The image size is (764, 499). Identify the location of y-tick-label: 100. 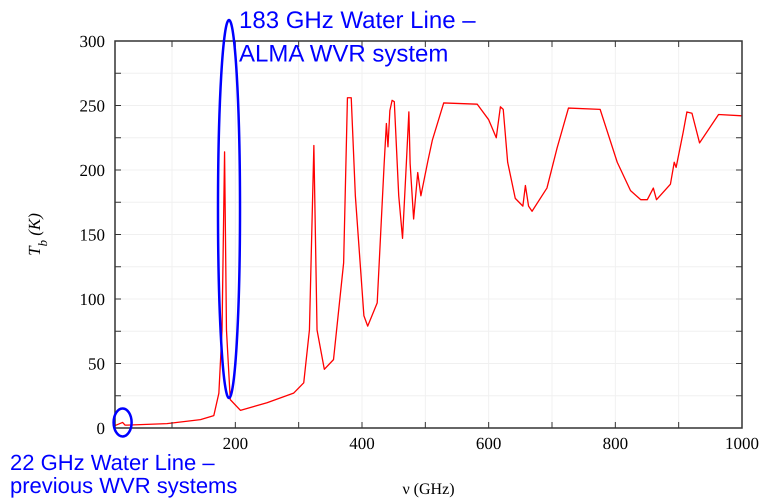
(92, 299).